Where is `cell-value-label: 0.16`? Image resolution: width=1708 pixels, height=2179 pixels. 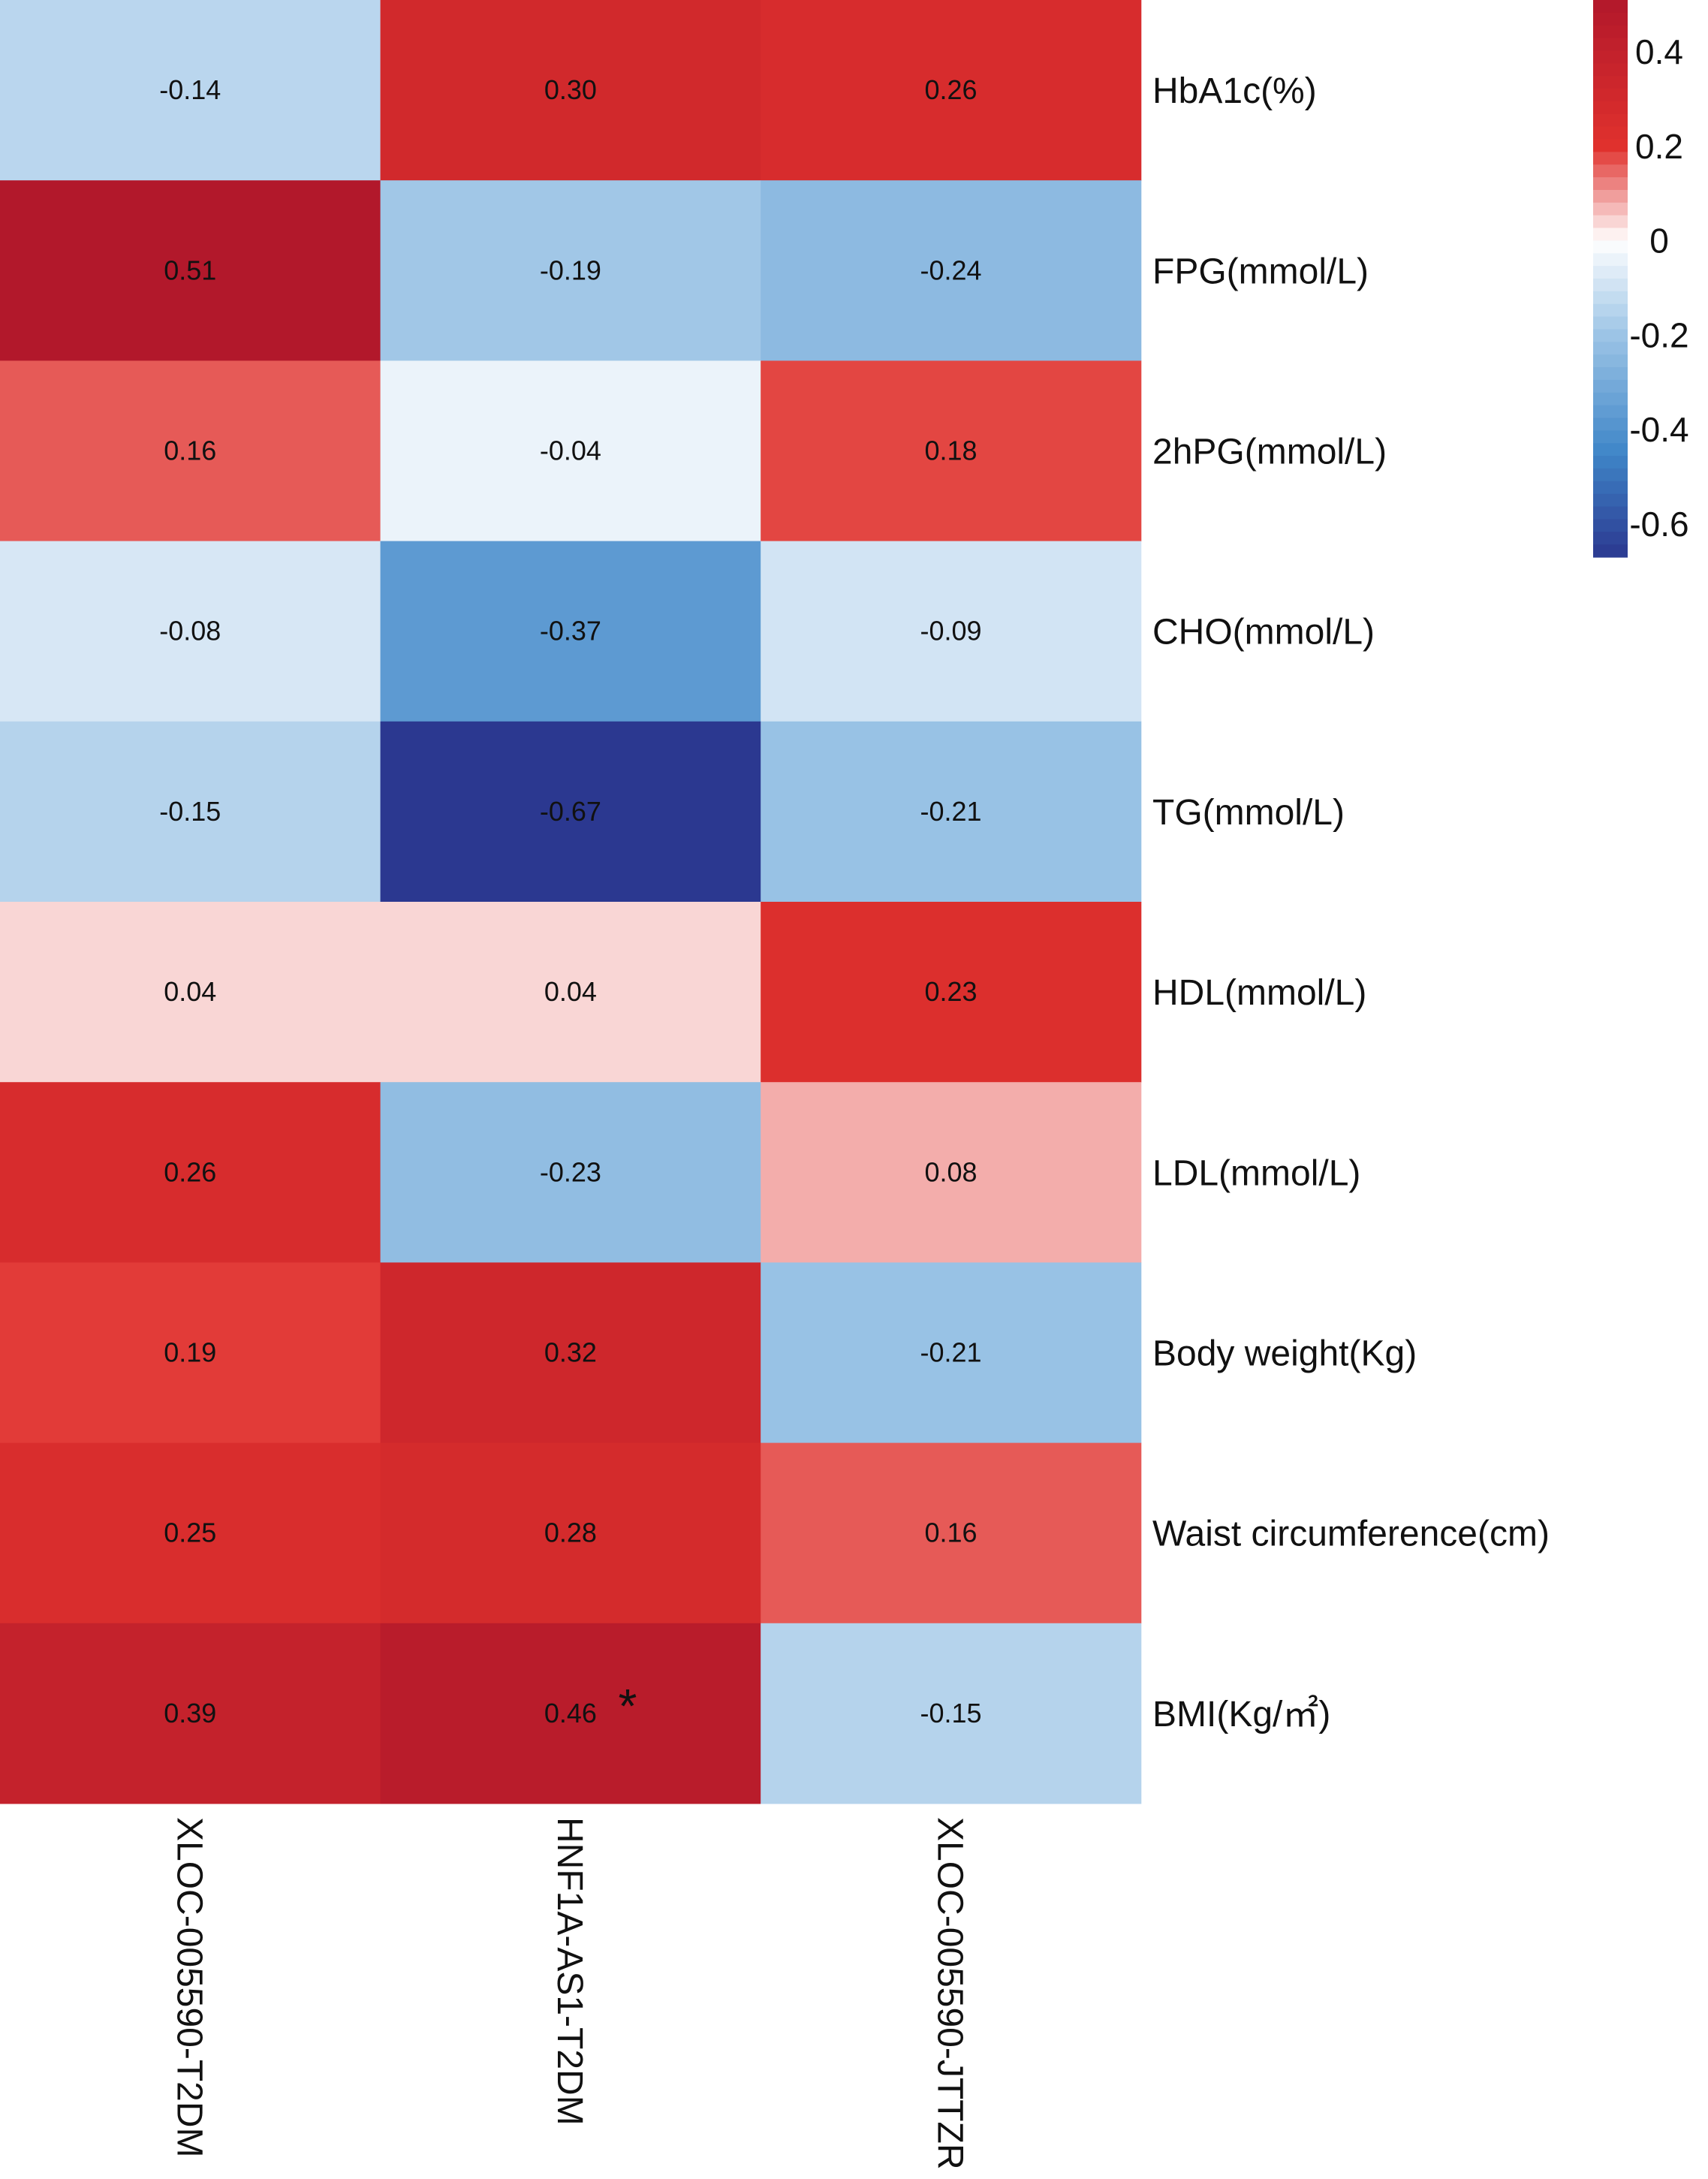 cell-value-label: 0.16 is located at coordinates (951, 1532).